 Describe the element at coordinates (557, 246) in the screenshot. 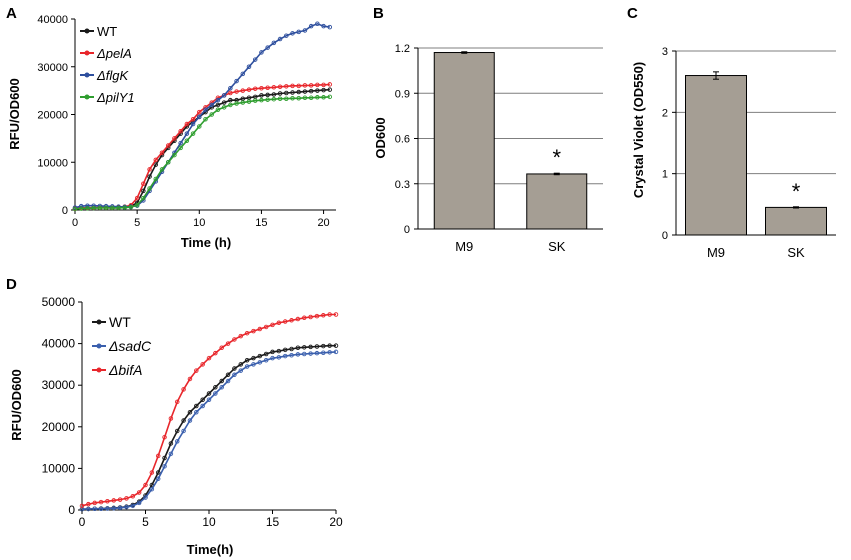

I see `category-label: SK` at that location.